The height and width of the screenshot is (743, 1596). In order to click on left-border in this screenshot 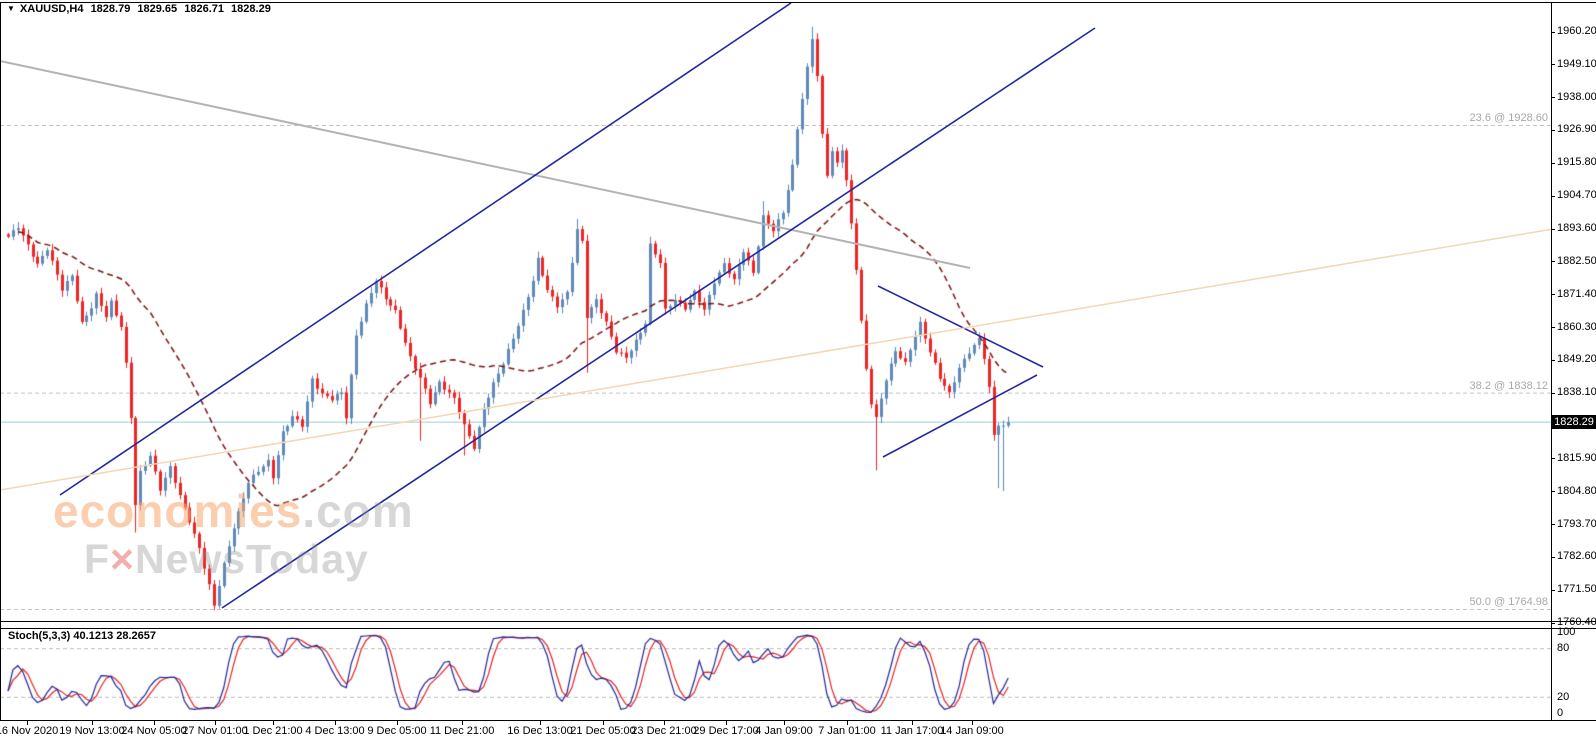, I will do `click(0, 361)`.